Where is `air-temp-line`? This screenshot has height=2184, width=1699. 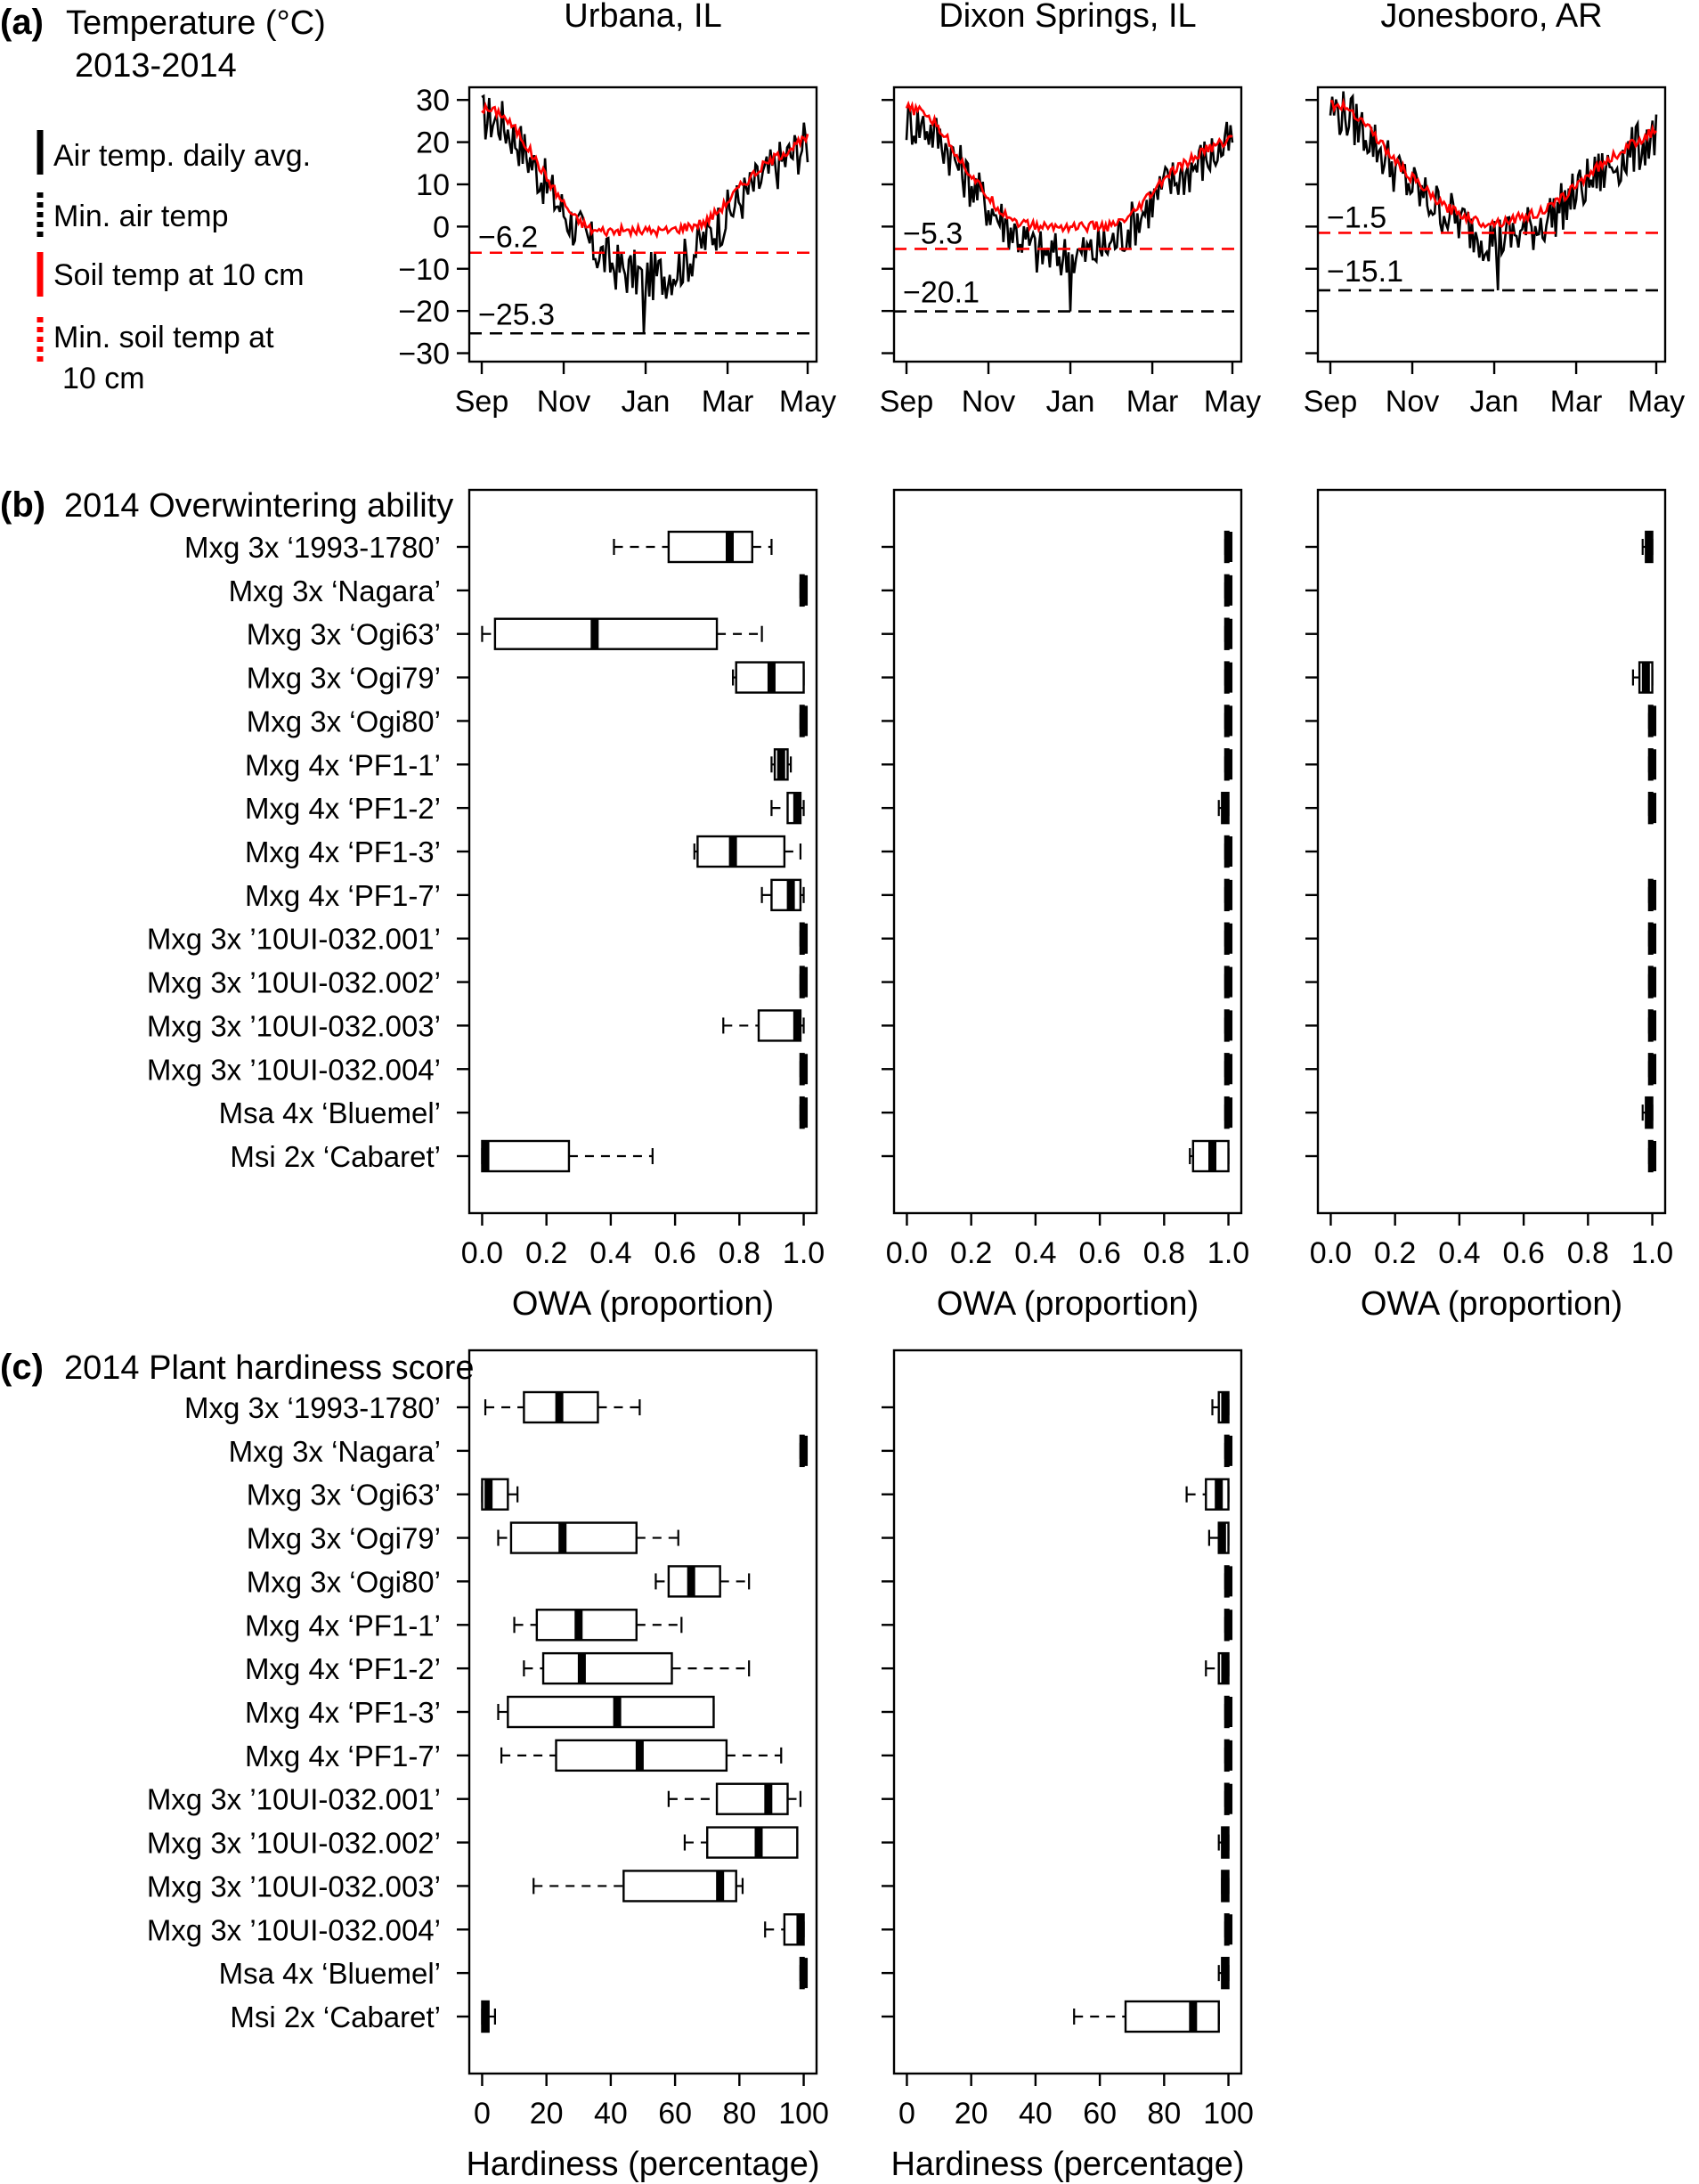 air-temp-line is located at coordinates (645, 214).